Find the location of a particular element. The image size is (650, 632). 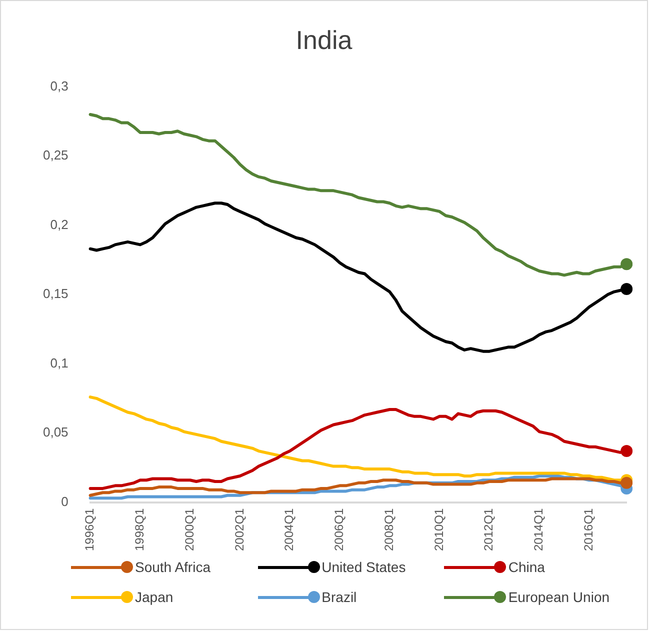

y-tick-label: 0,3 is located at coordinates (59, 86).